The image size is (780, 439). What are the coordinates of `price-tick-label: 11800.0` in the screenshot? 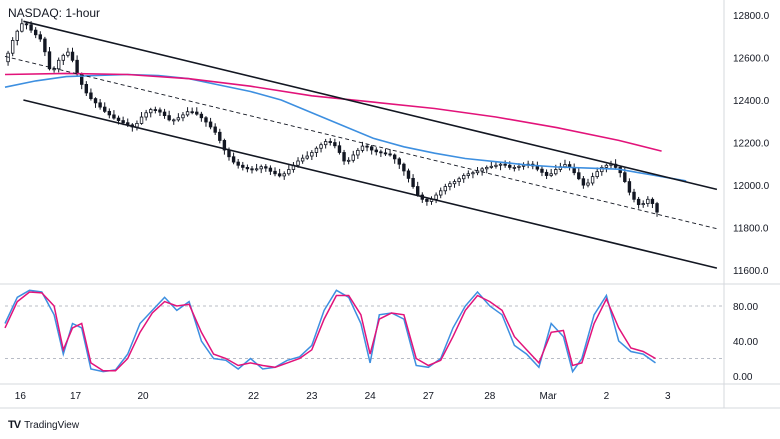 It's located at (751, 229).